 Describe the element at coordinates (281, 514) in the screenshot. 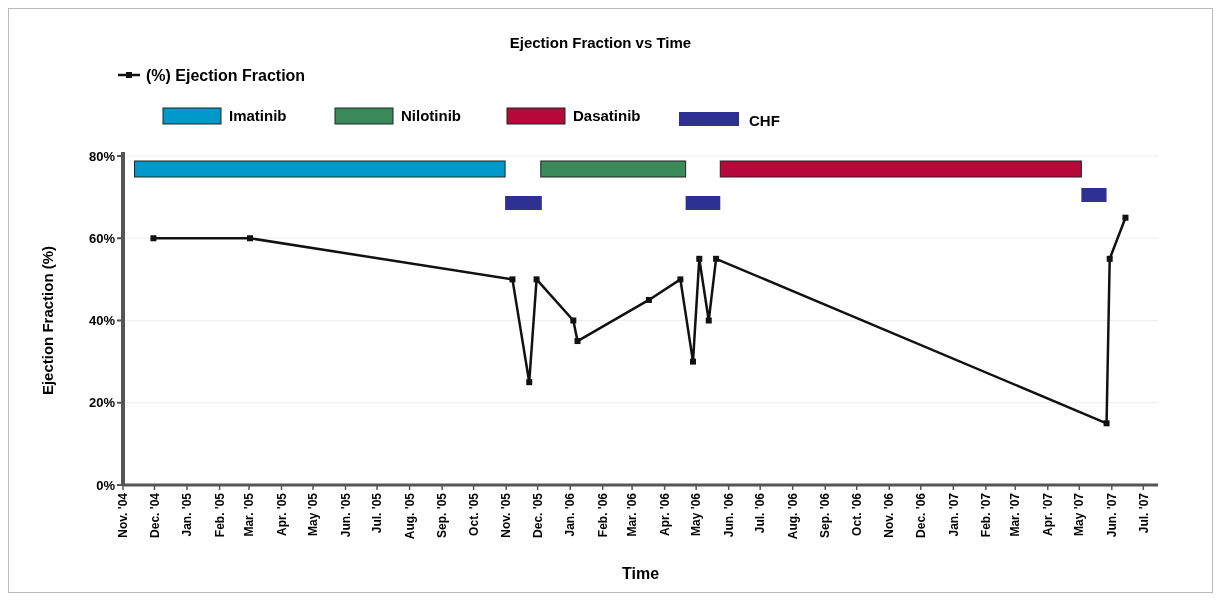

I see `x-tick-label: Apr. '05` at that location.